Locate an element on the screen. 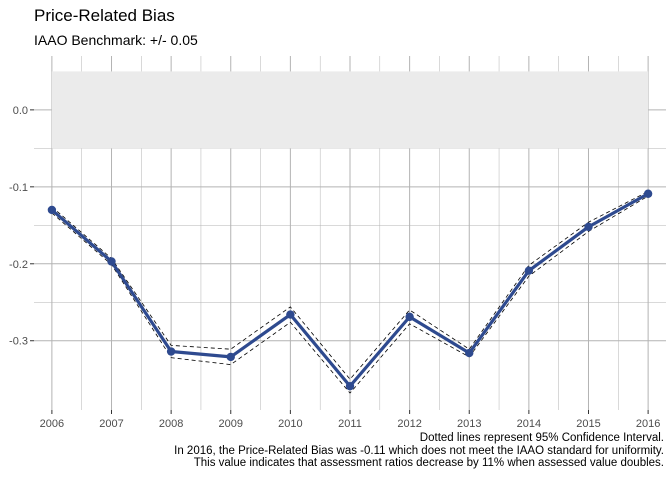  x-tick-label: 2013 is located at coordinates (469, 424).